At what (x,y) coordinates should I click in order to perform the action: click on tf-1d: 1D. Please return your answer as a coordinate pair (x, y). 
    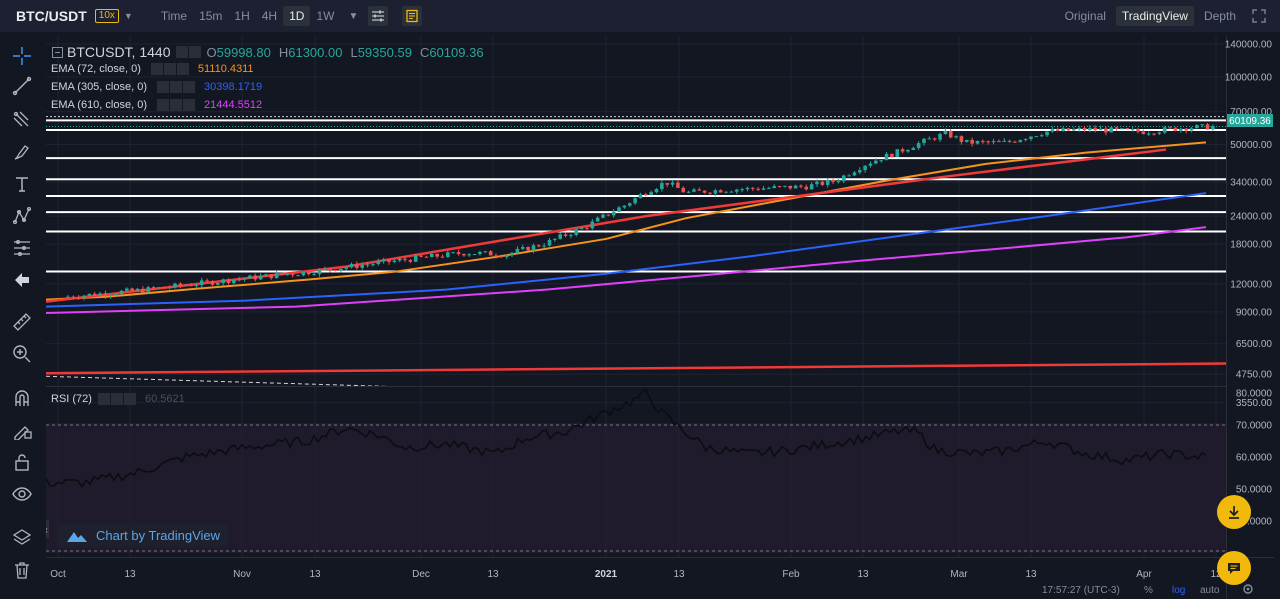
    Looking at the image, I should click on (297, 16).